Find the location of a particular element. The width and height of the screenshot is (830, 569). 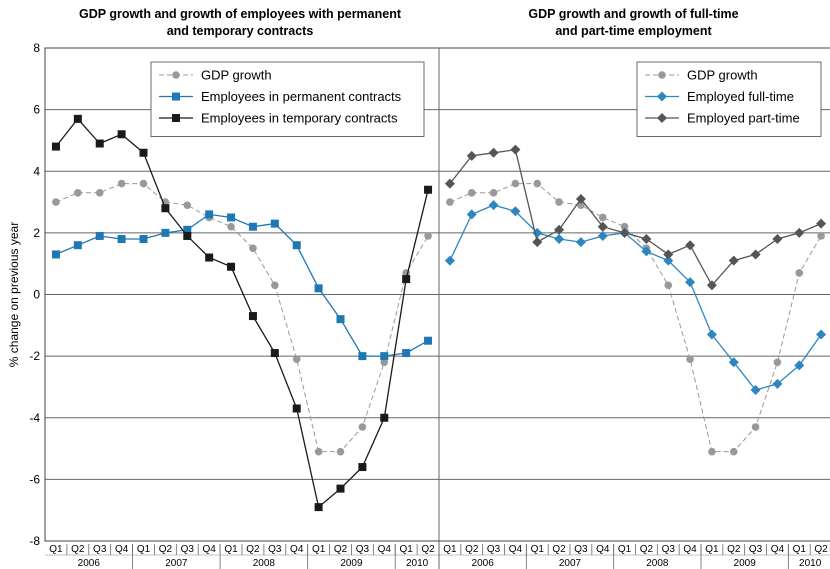

year-label: 2006 is located at coordinates (89, 563).